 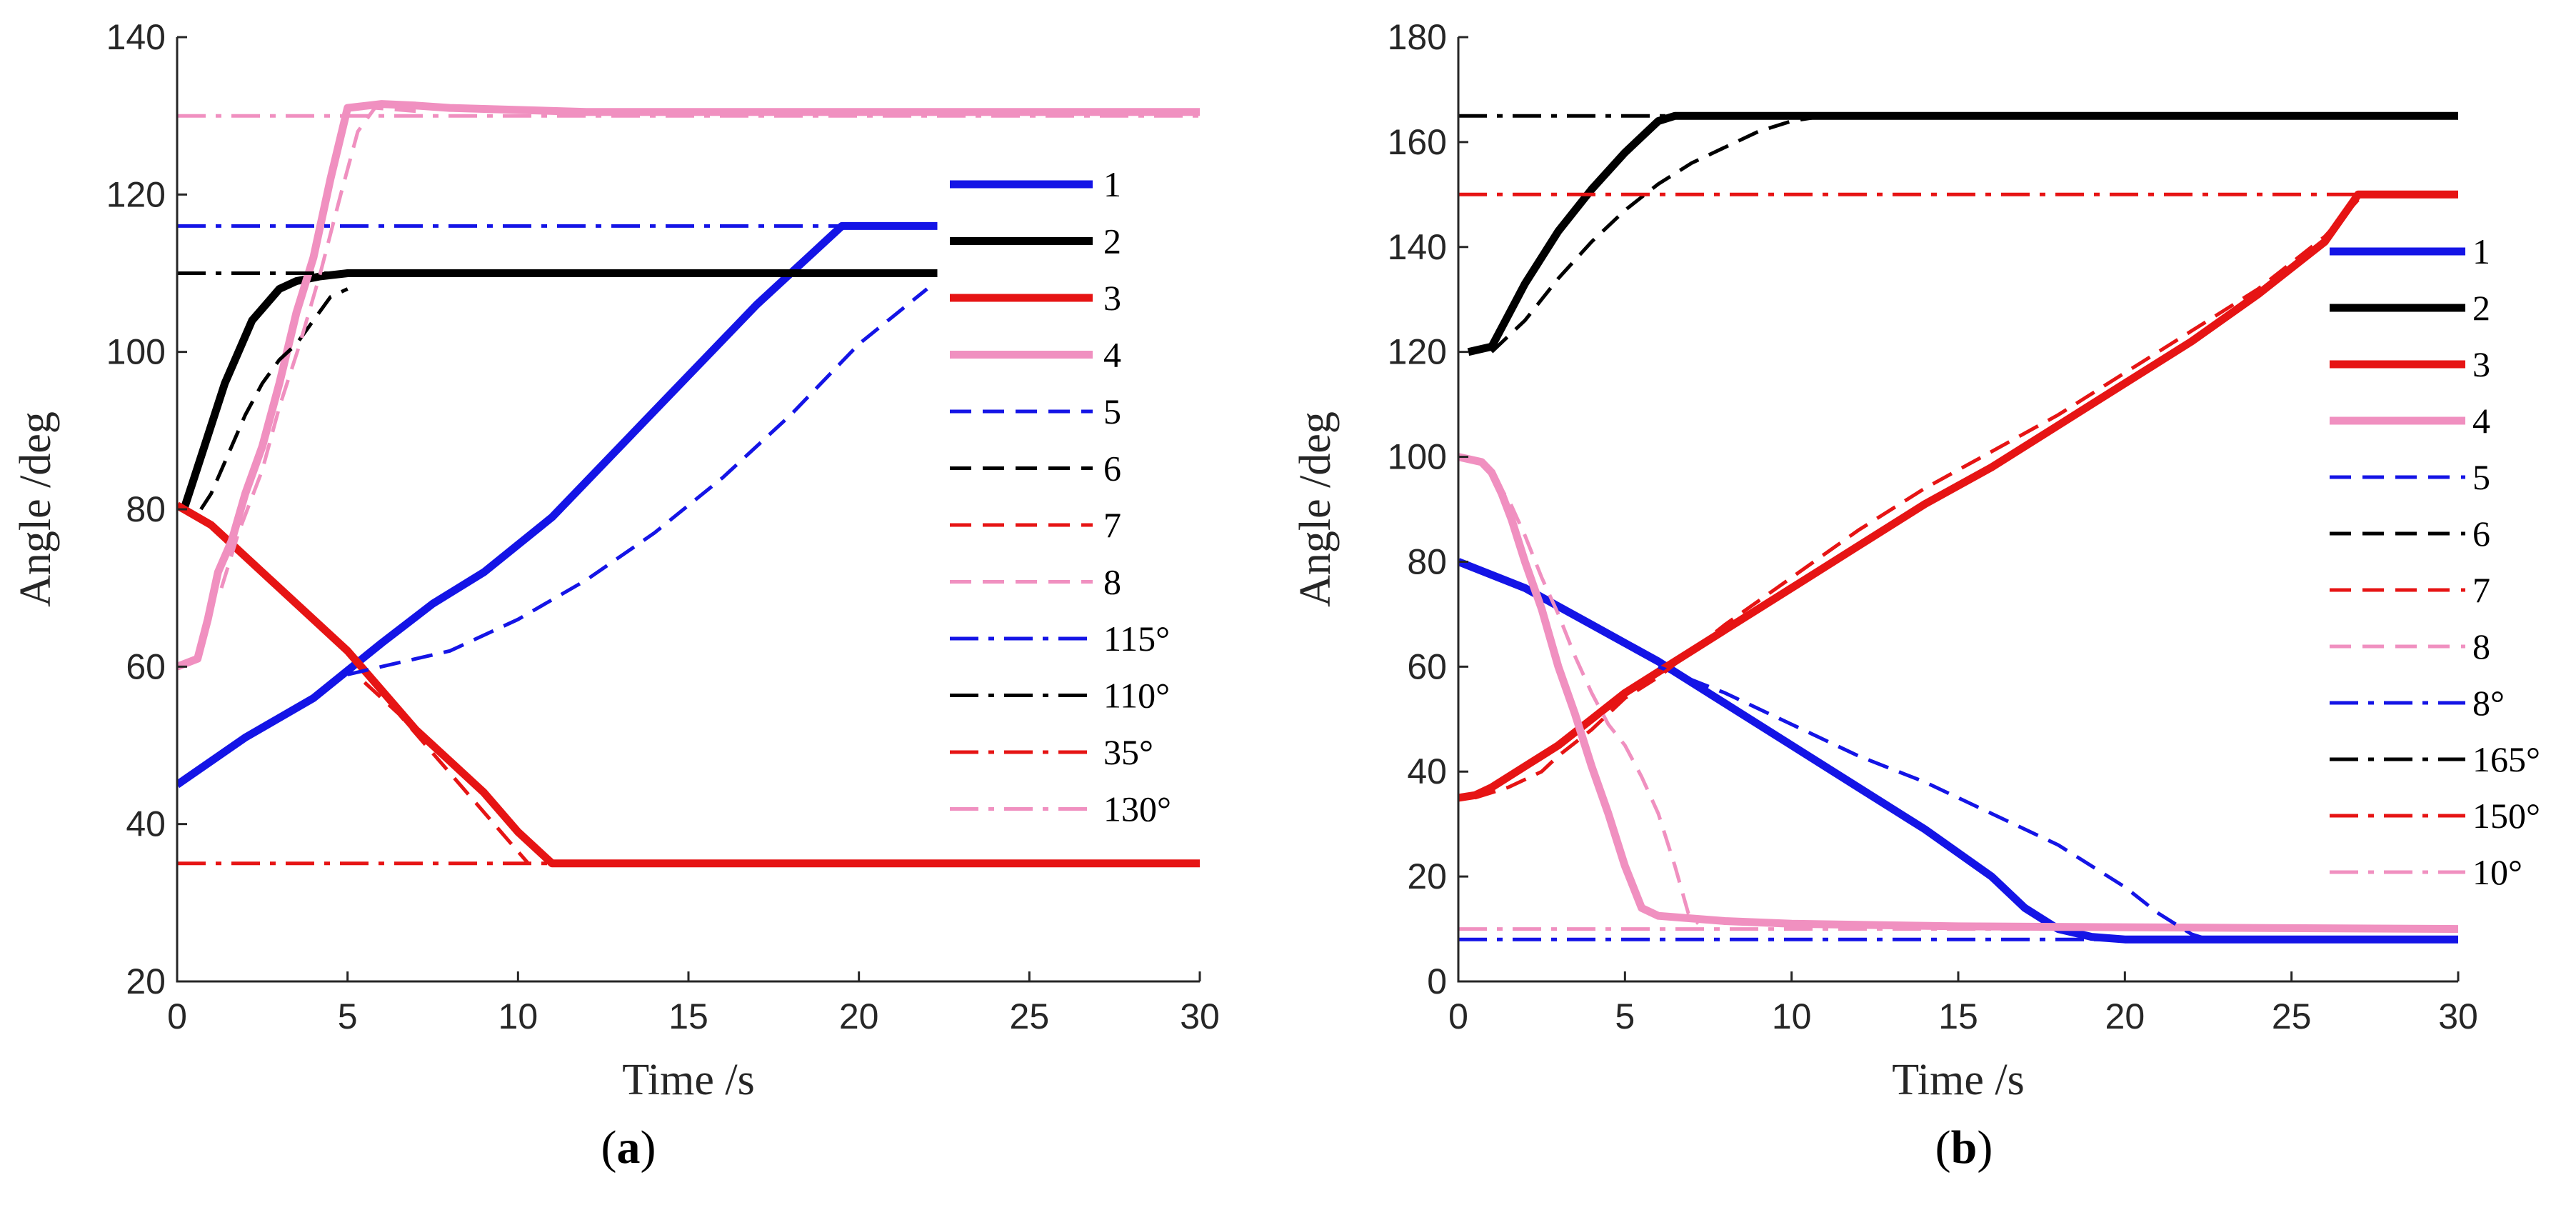 I want to click on y-tick-label: 160, so click(x=1417, y=142).